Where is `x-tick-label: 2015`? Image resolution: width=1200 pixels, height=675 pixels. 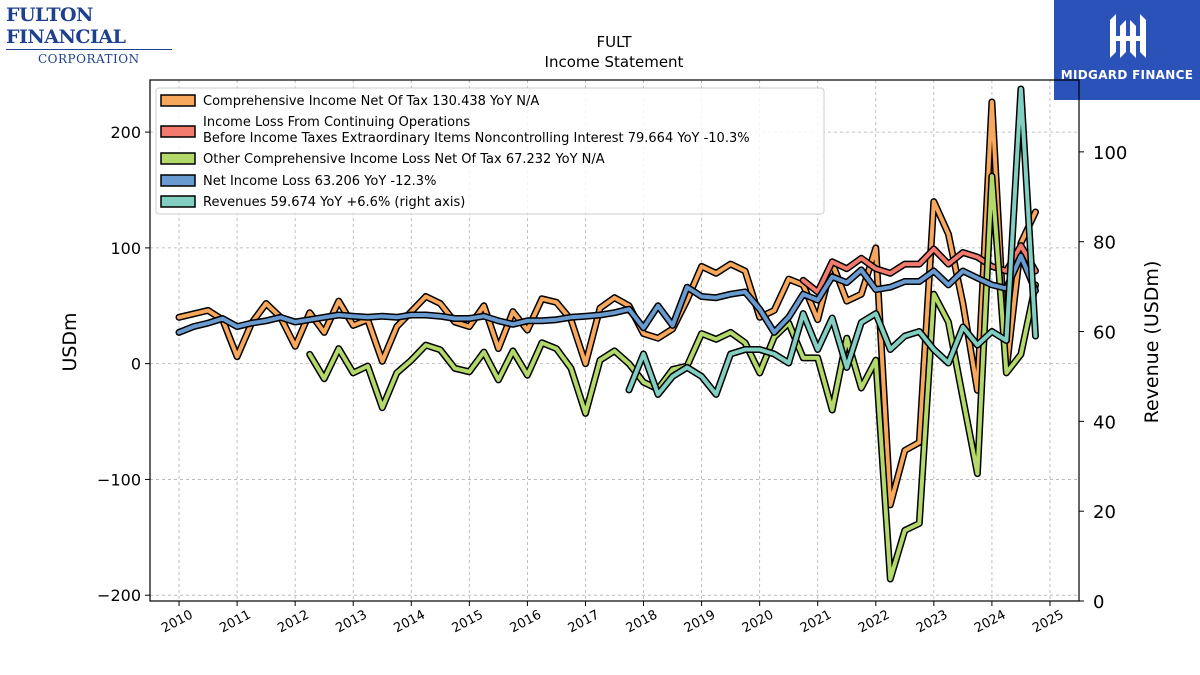 x-tick-label: 2015 is located at coordinates (468, 622).